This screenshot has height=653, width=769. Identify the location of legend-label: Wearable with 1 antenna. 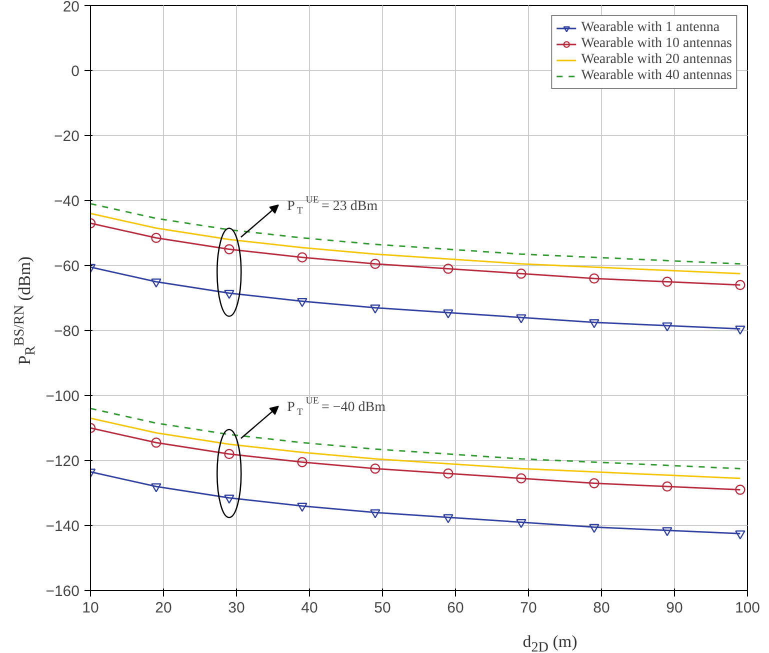
(650, 28).